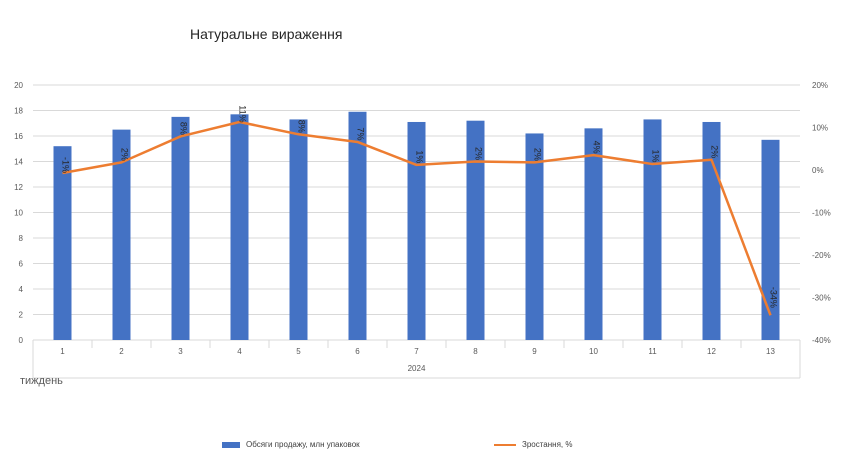 This screenshot has height=460, width=850. I want to click on y-right-tick-label: -30%, so click(821, 298).